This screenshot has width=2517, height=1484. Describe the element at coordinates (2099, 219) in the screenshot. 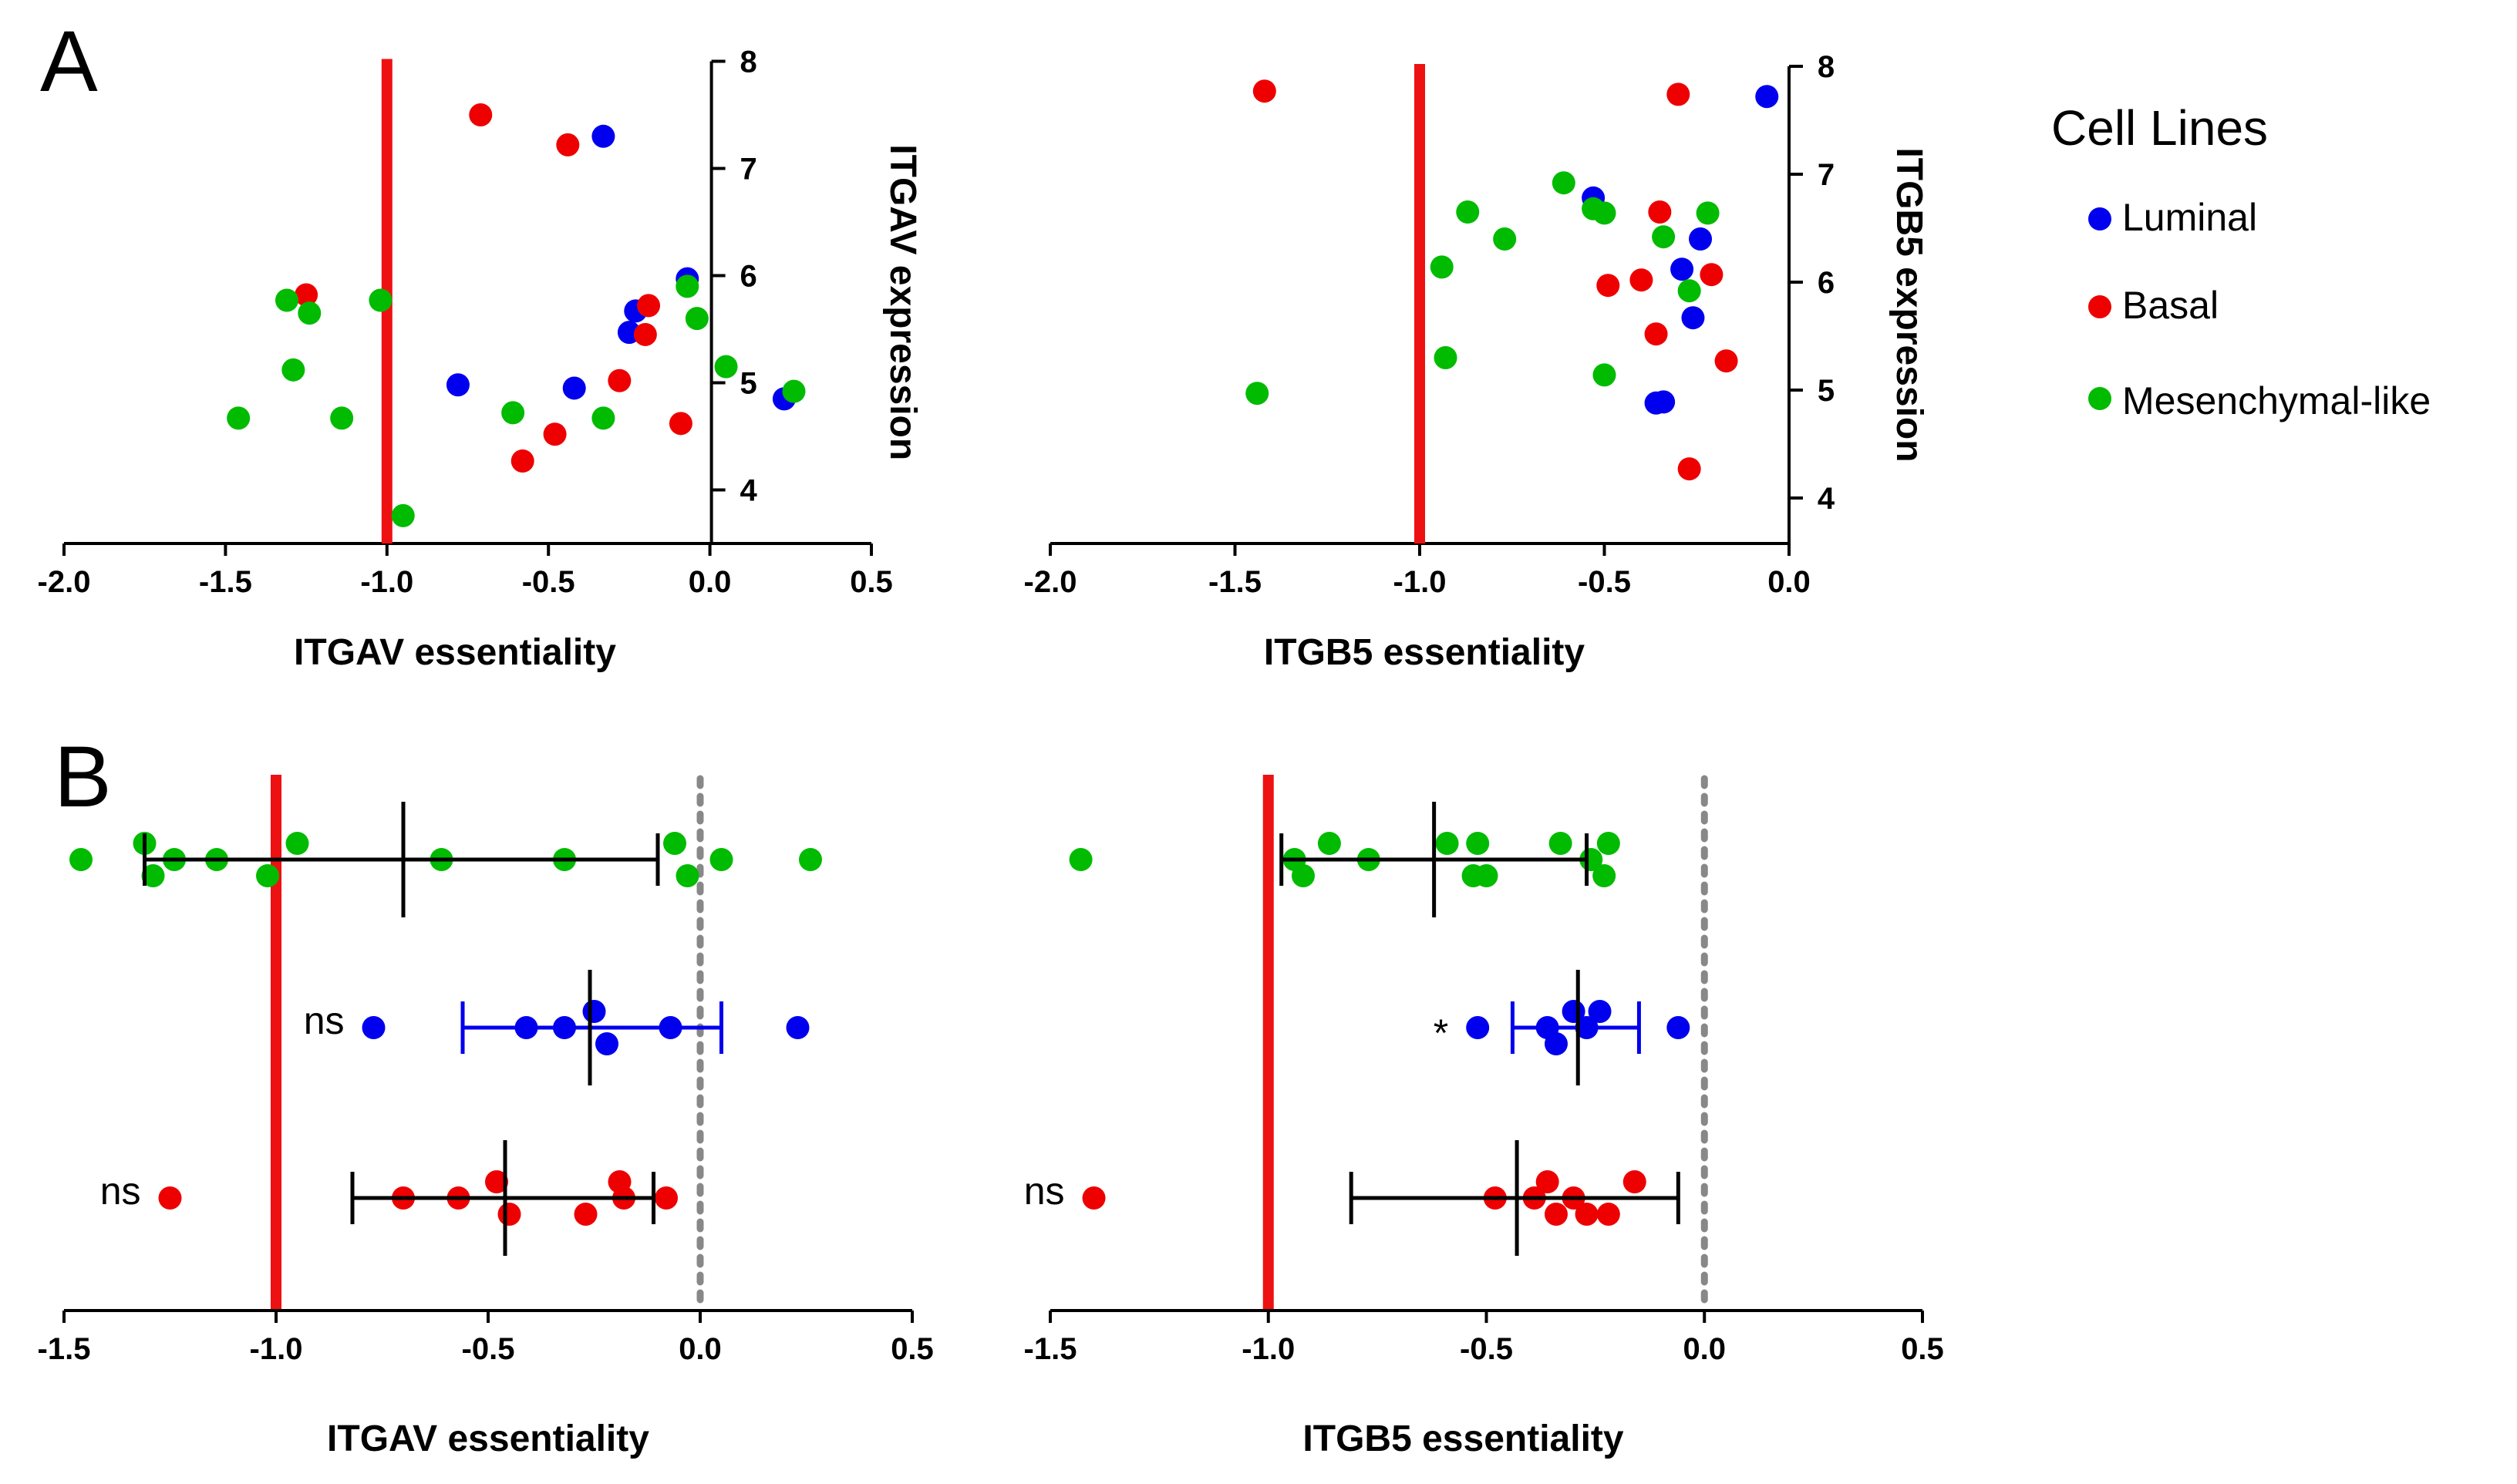

I see `legend-marker-luminal` at that location.